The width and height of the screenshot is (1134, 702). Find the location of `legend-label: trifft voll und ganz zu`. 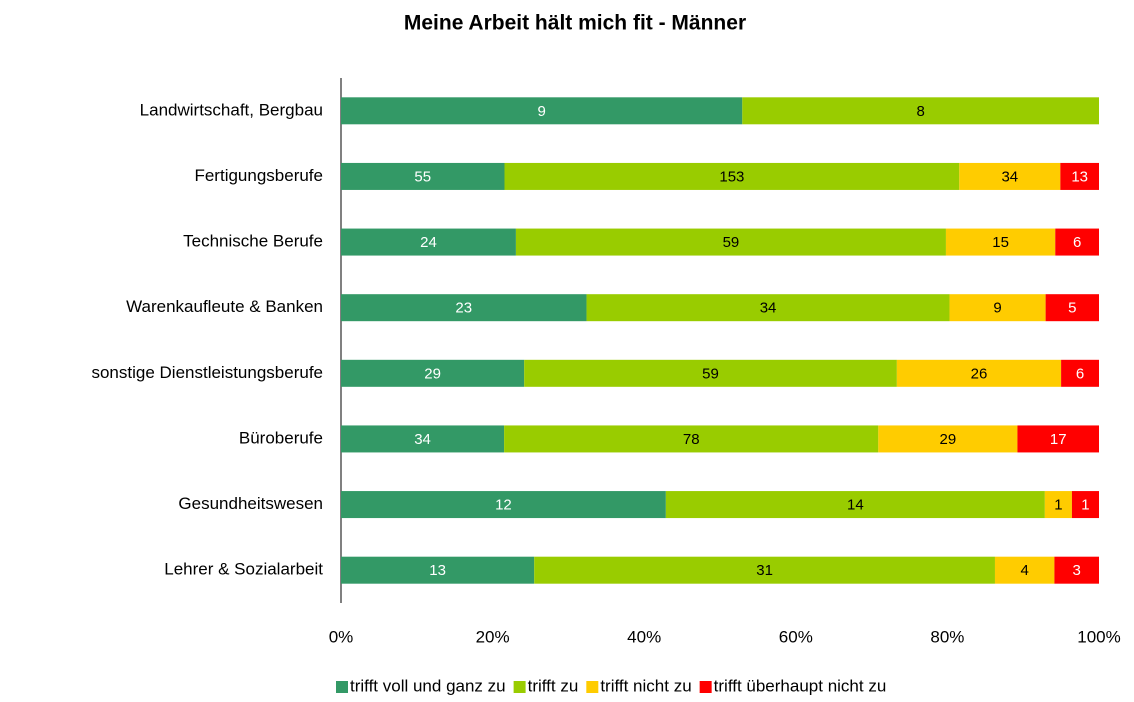

legend-label: trifft voll und ganz zu is located at coordinates (428, 685).